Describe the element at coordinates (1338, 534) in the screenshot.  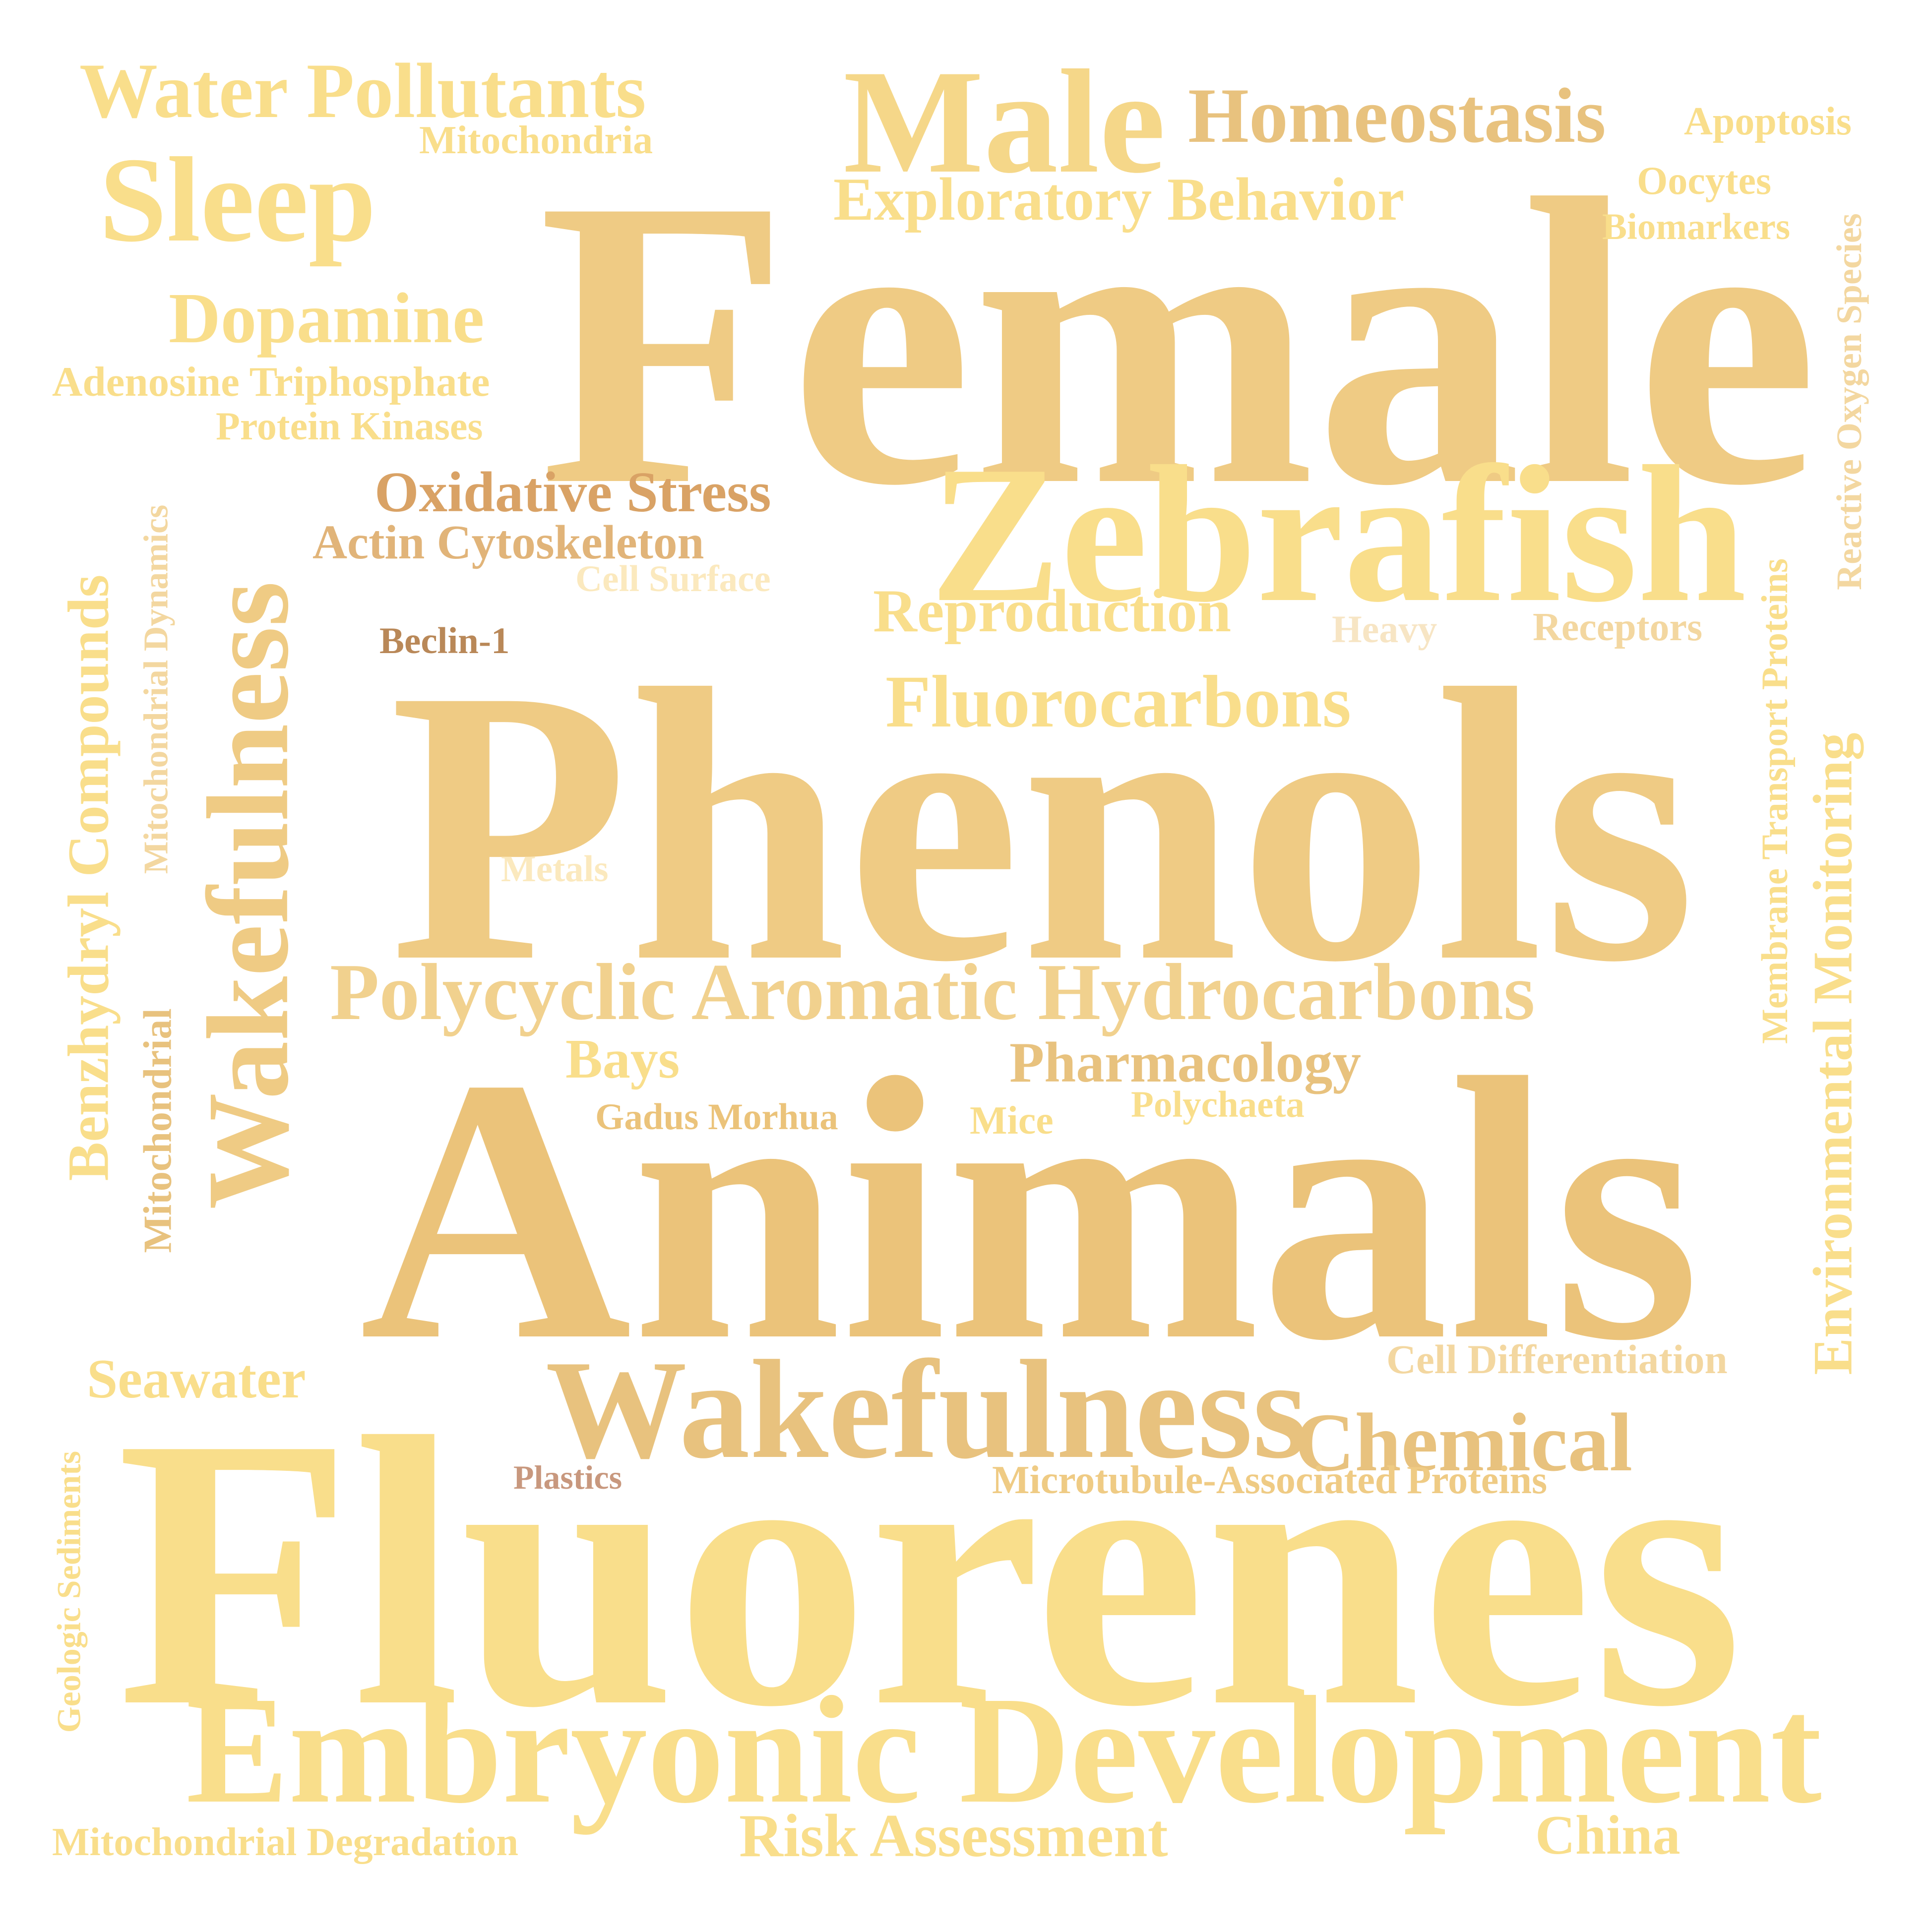
I see `word-zebrafish: Zebrafish` at that location.